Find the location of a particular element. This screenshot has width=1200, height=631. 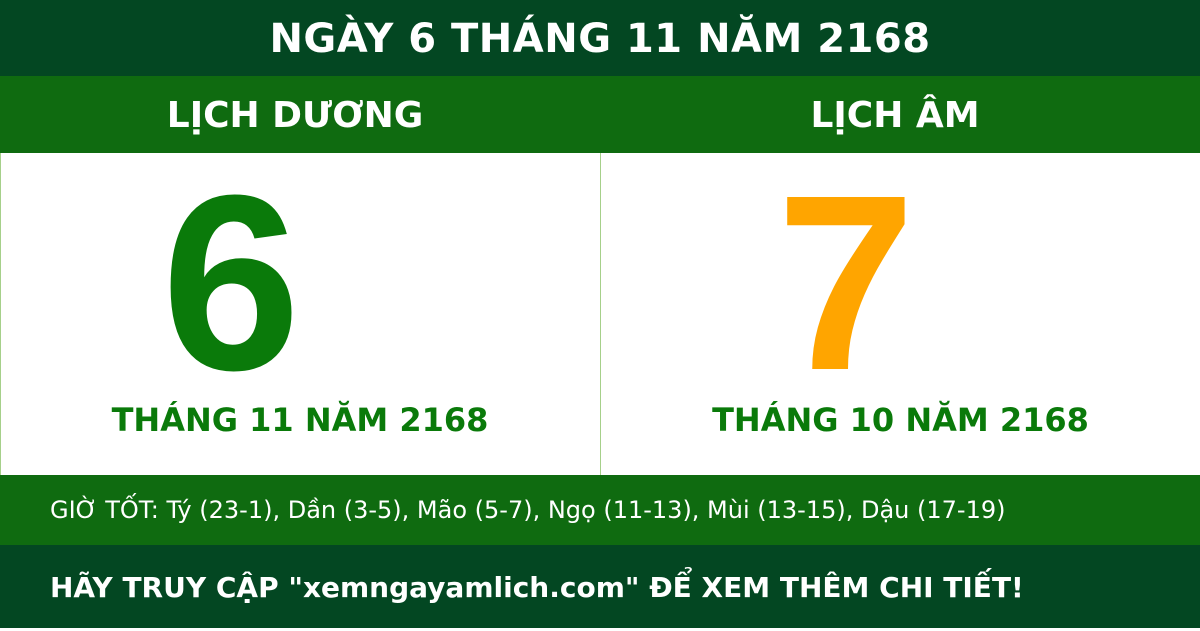

lunar-month-year: THÁNG 10 NĂM 2168 is located at coordinates (900, 420).